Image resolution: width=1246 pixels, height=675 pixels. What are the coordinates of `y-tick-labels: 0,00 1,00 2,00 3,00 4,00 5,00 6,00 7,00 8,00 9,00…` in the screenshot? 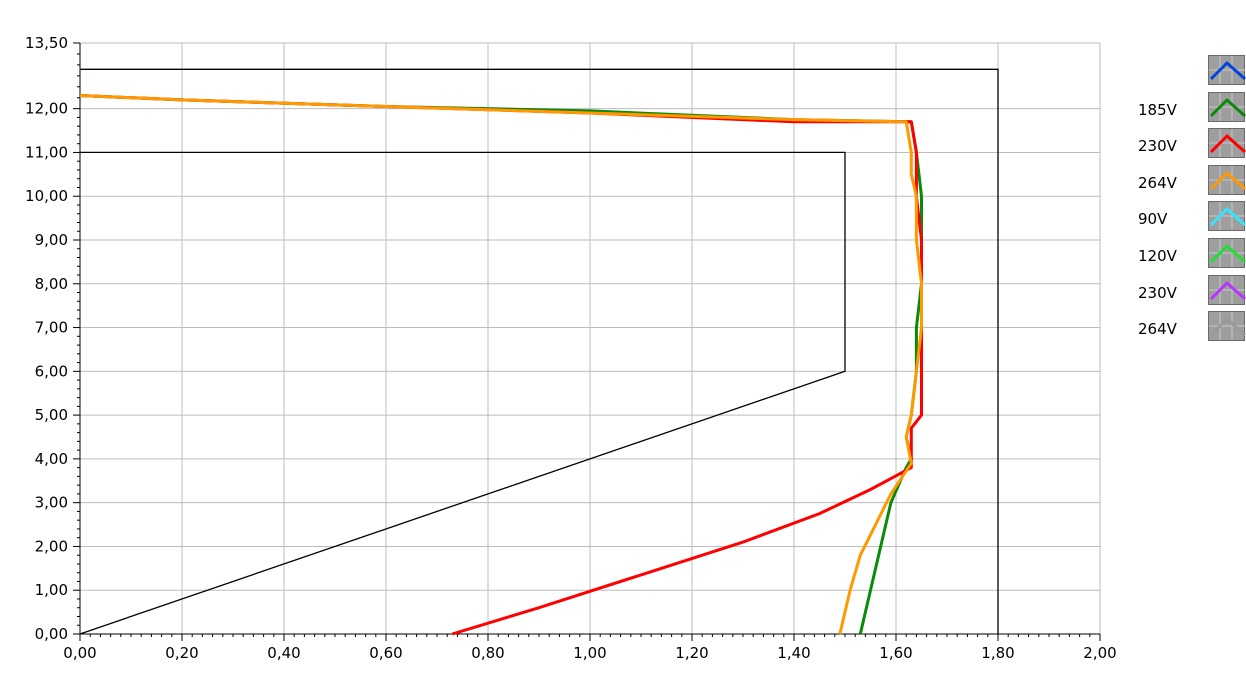 It's located at (46, 338).